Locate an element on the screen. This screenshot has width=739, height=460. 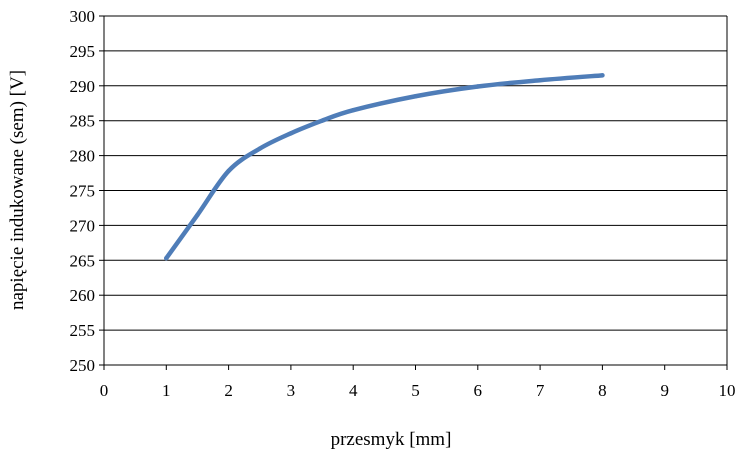
x-tick-label: 2 is located at coordinates (228, 390).